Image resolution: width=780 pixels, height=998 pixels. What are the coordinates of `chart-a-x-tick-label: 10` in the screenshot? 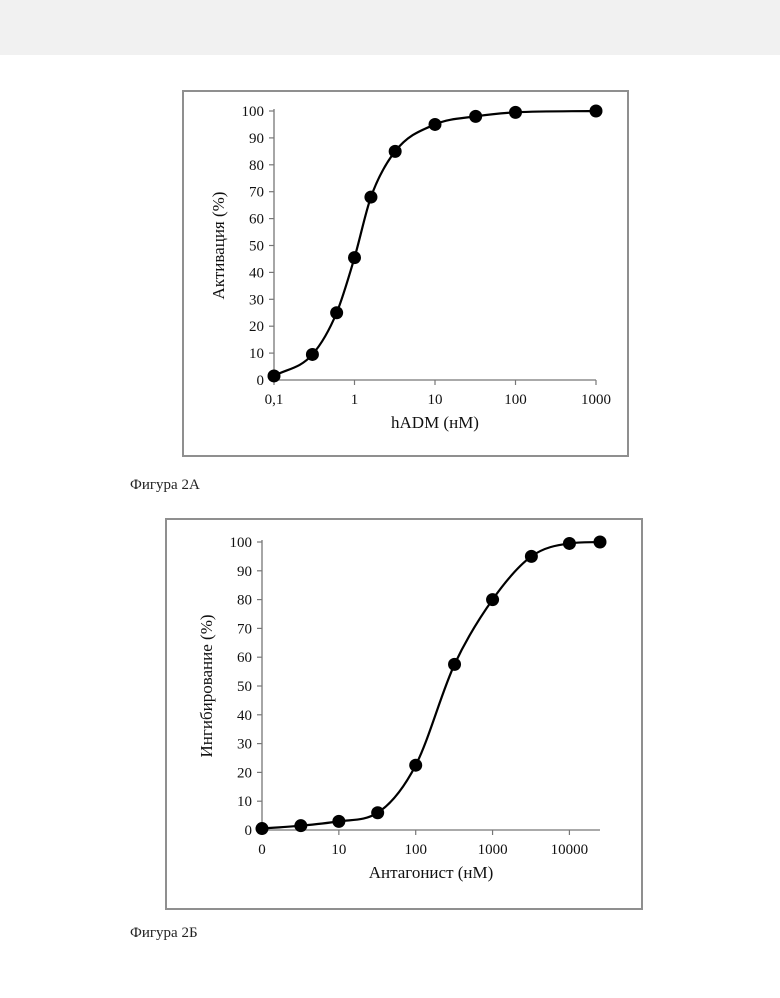 It's located at (435, 400).